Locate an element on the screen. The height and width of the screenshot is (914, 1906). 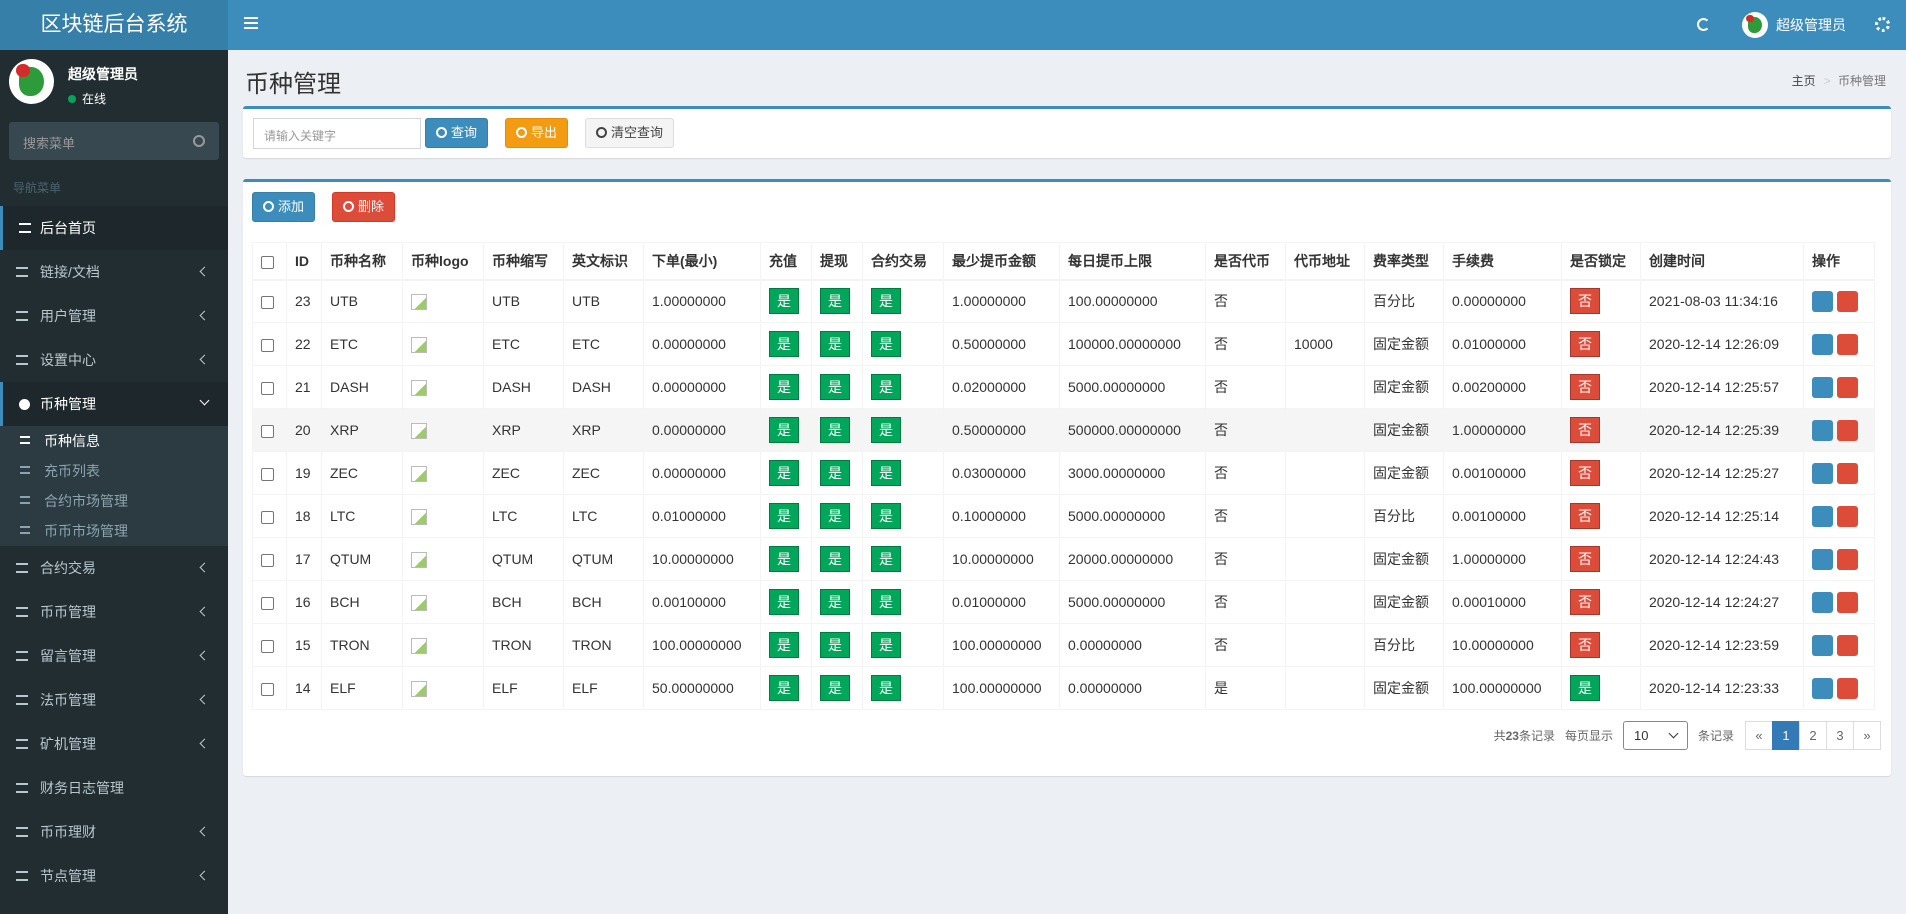
page-link: 3 is located at coordinates (1840, 735).